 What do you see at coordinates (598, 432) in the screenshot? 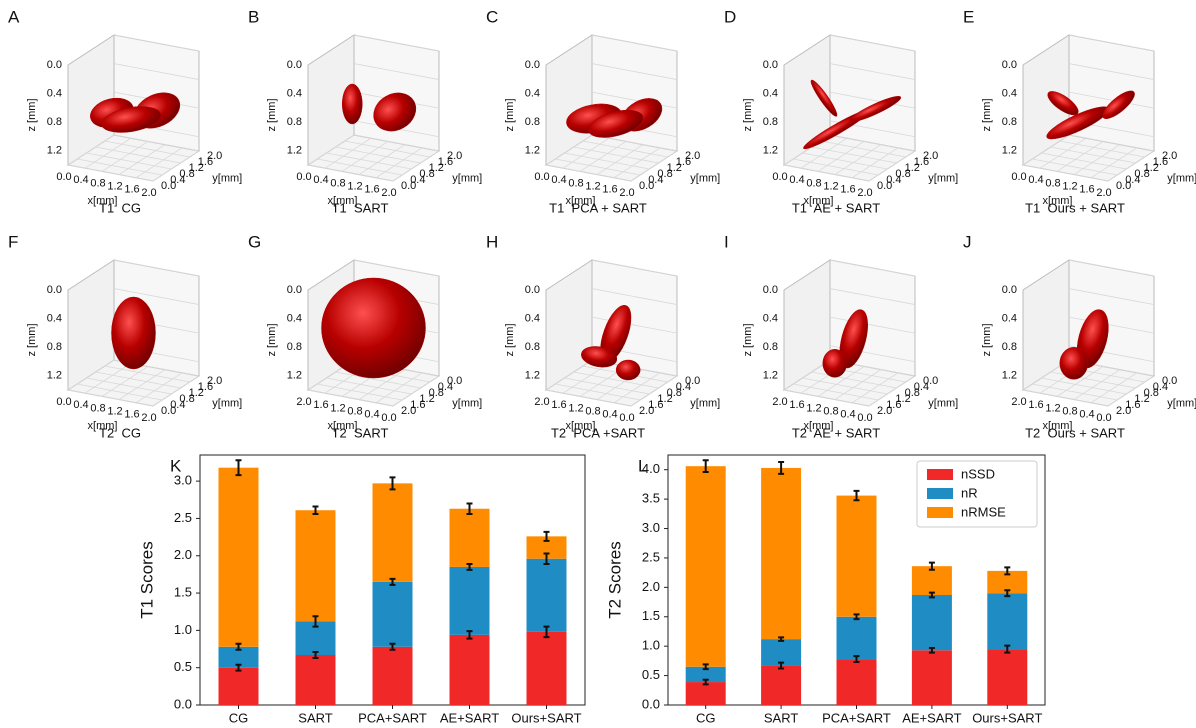
I see `panel-caption: T2 PCA +SART` at bounding box center [598, 432].